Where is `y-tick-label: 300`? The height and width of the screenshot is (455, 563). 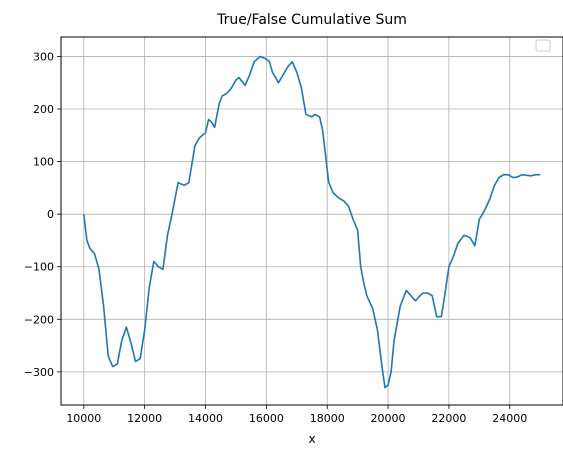 y-tick-label: 300 is located at coordinates (43, 56).